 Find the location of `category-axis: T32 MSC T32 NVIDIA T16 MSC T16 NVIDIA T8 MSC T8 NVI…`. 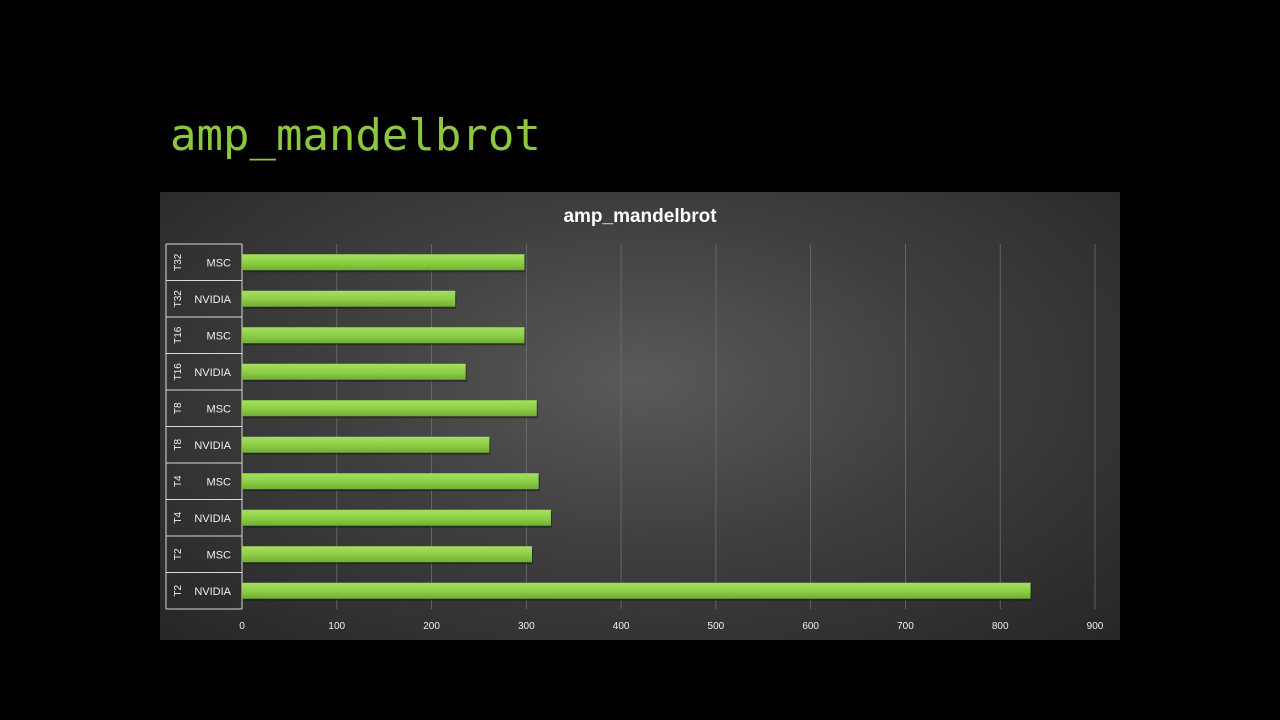

category-axis: T32 MSC T32 NVIDIA T16 MSC T16 NVIDIA T8 MSC T8 NVI… is located at coordinates (204, 426).